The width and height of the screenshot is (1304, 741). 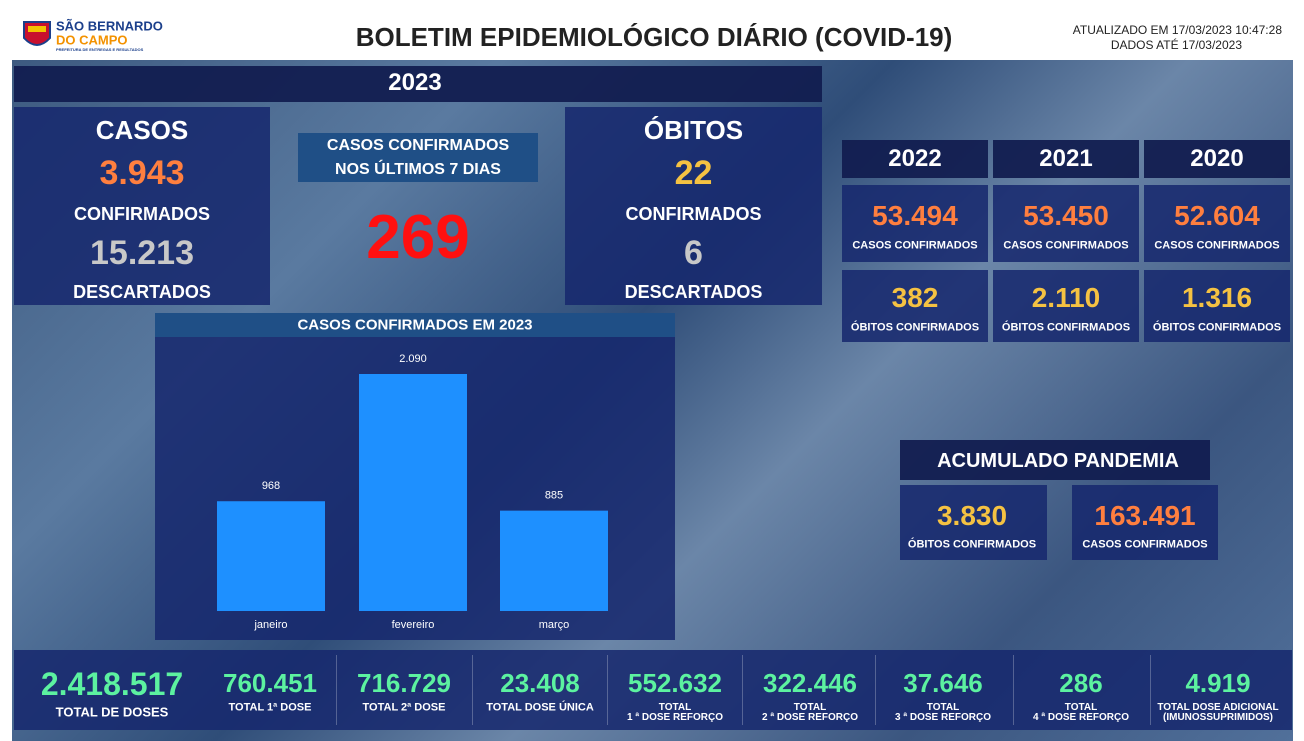 What do you see at coordinates (554, 625) in the screenshot?
I see `x-tick-label: março` at bounding box center [554, 625].